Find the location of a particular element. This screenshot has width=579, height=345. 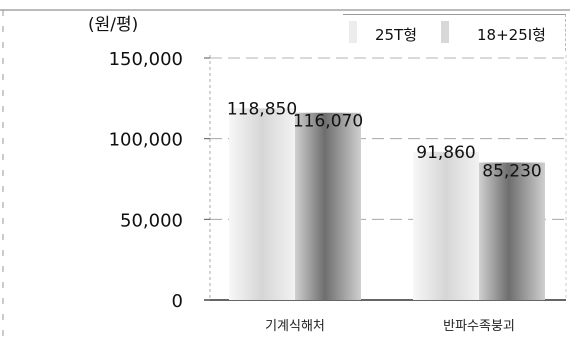

data-label: 118,850 is located at coordinates (262, 109).